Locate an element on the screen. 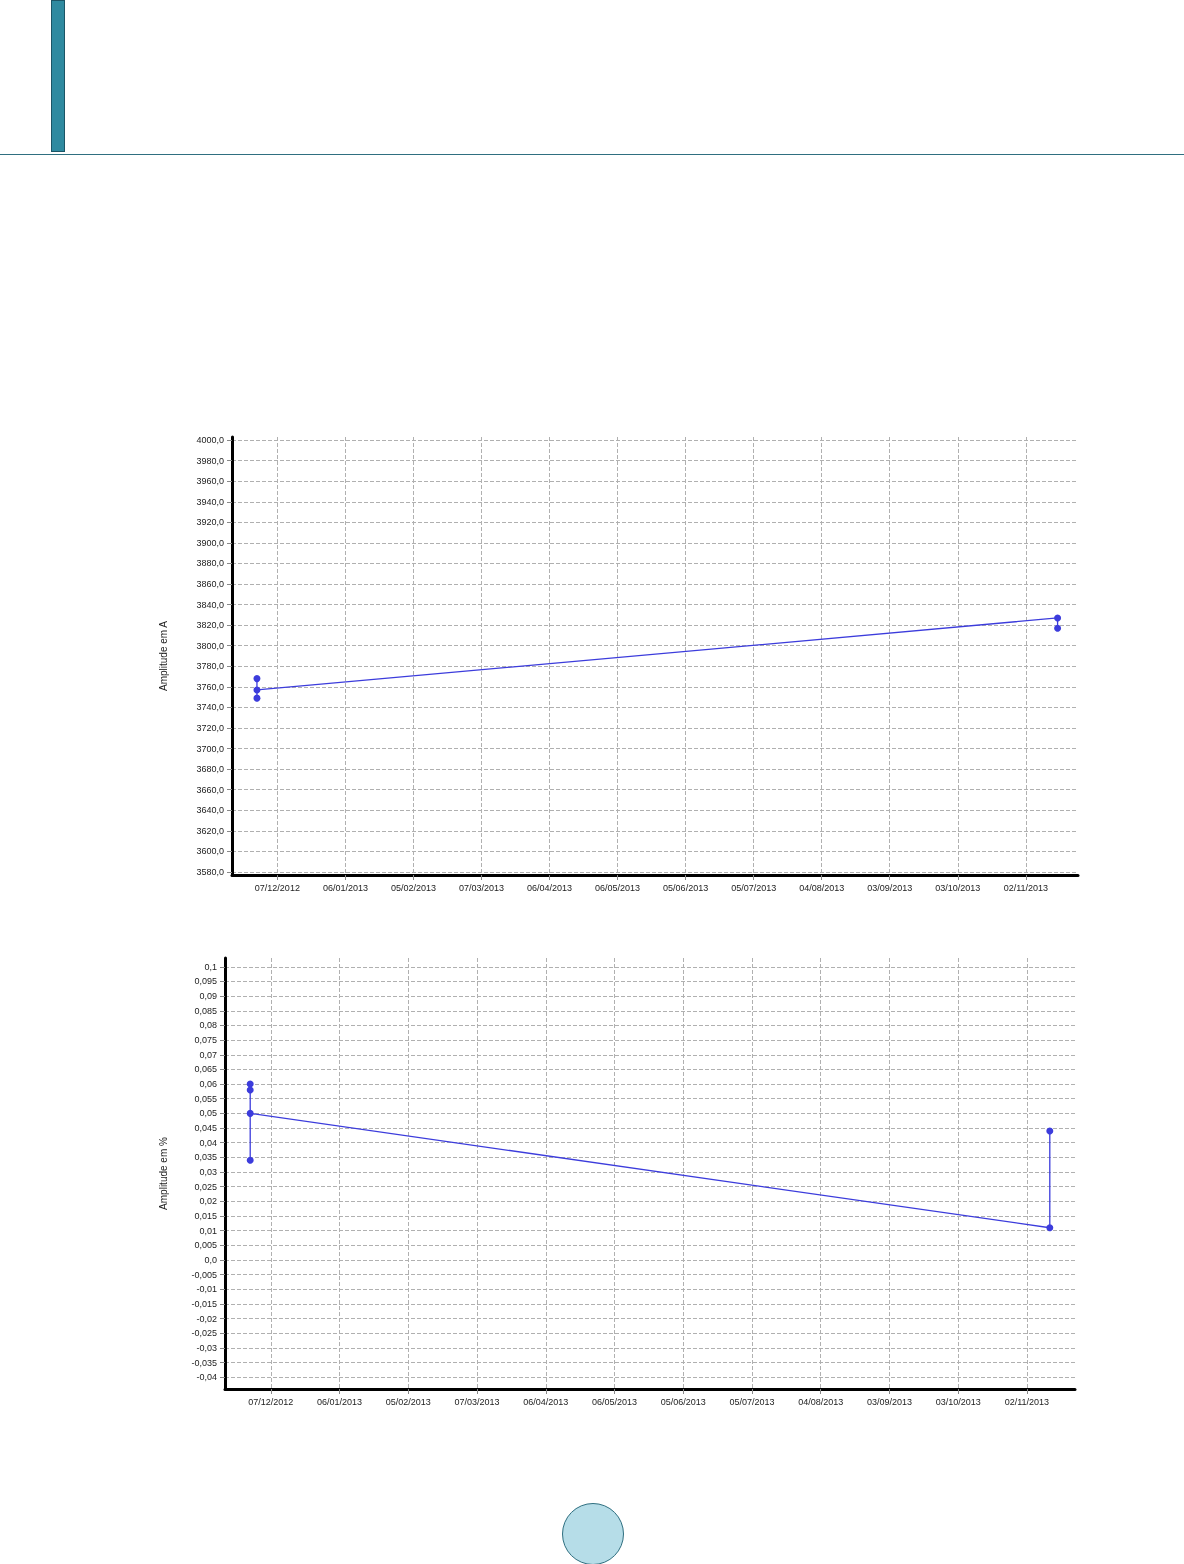 The height and width of the screenshot is (1564, 1184). y-tick-label: 0,075 is located at coordinates (205, 1040).